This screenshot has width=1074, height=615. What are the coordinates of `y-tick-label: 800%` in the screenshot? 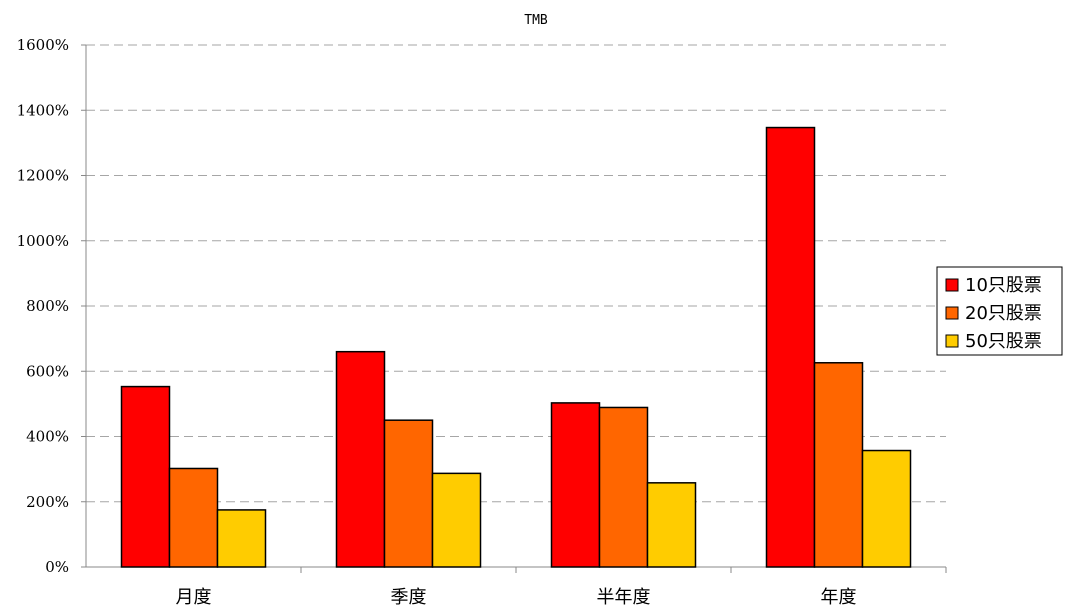 It's located at (47, 306).